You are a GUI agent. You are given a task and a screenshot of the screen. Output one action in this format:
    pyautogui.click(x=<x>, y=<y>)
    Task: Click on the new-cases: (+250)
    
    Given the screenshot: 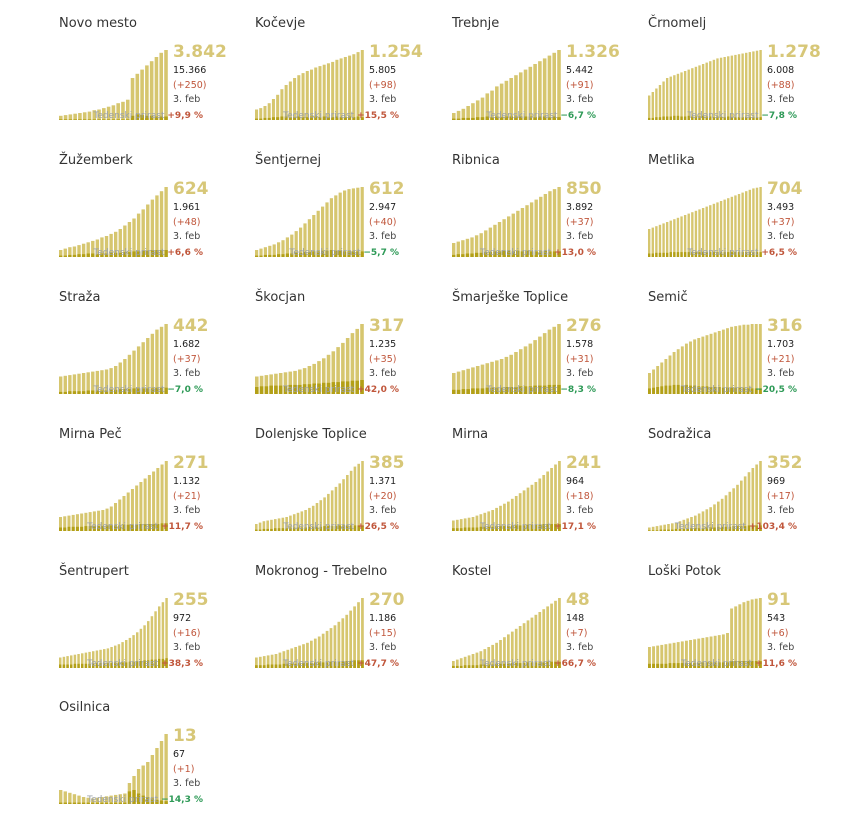 What is the action you would take?
    pyautogui.click(x=190, y=85)
    